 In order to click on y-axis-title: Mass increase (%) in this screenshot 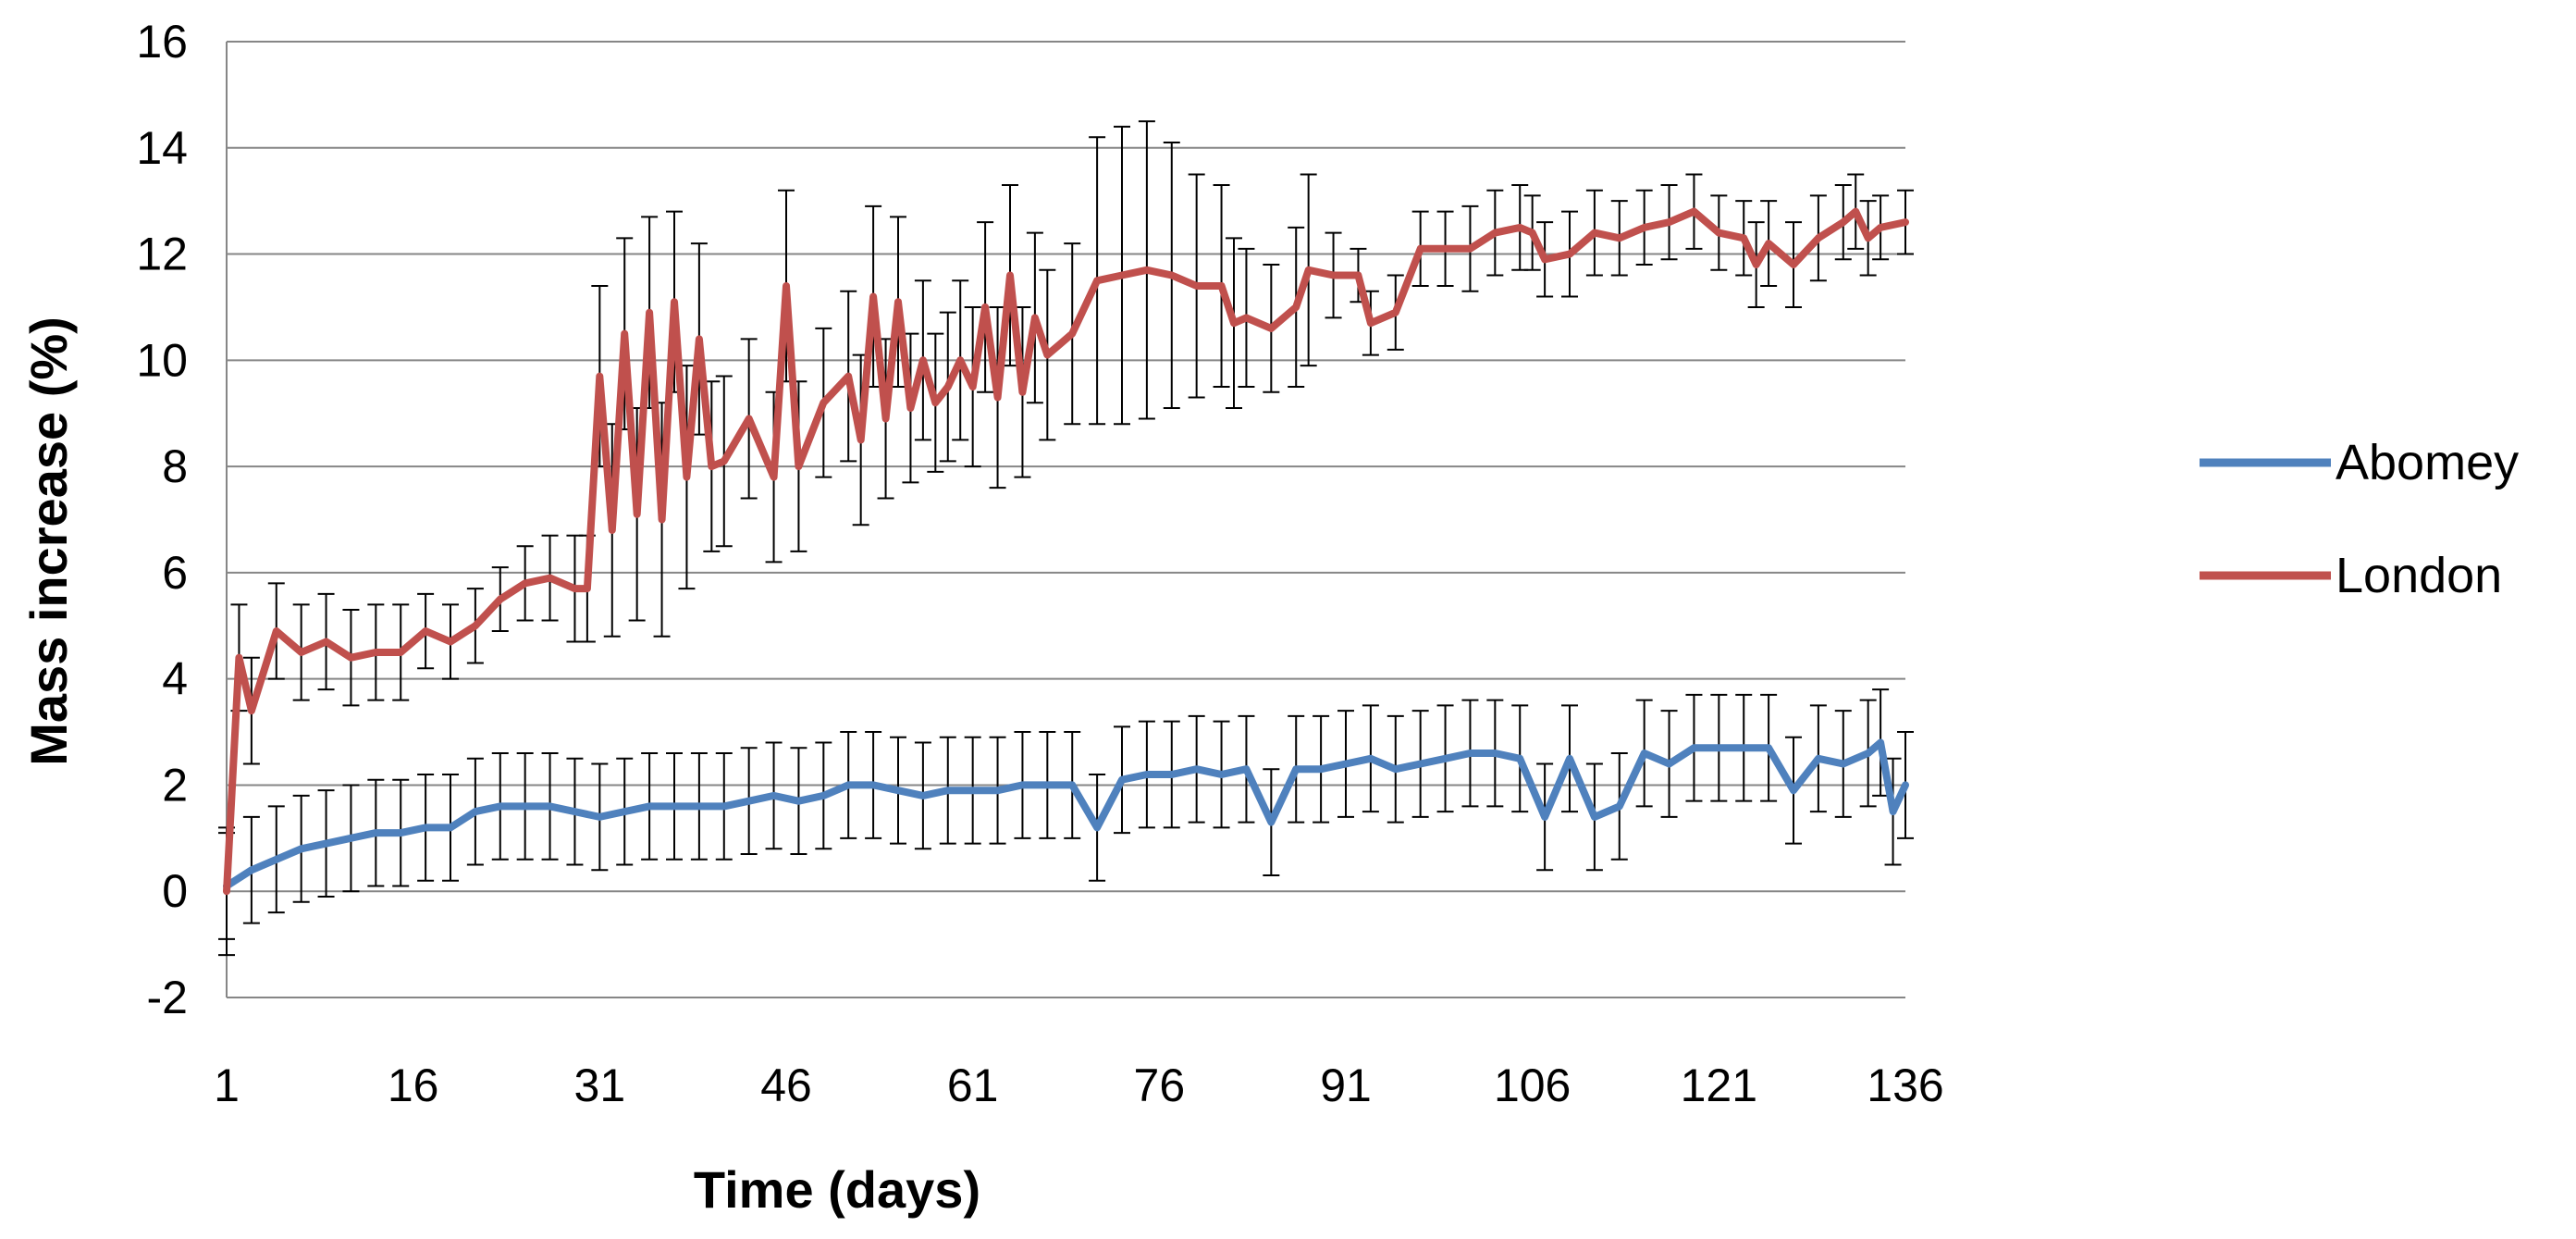, I will do `click(48, 541)`.